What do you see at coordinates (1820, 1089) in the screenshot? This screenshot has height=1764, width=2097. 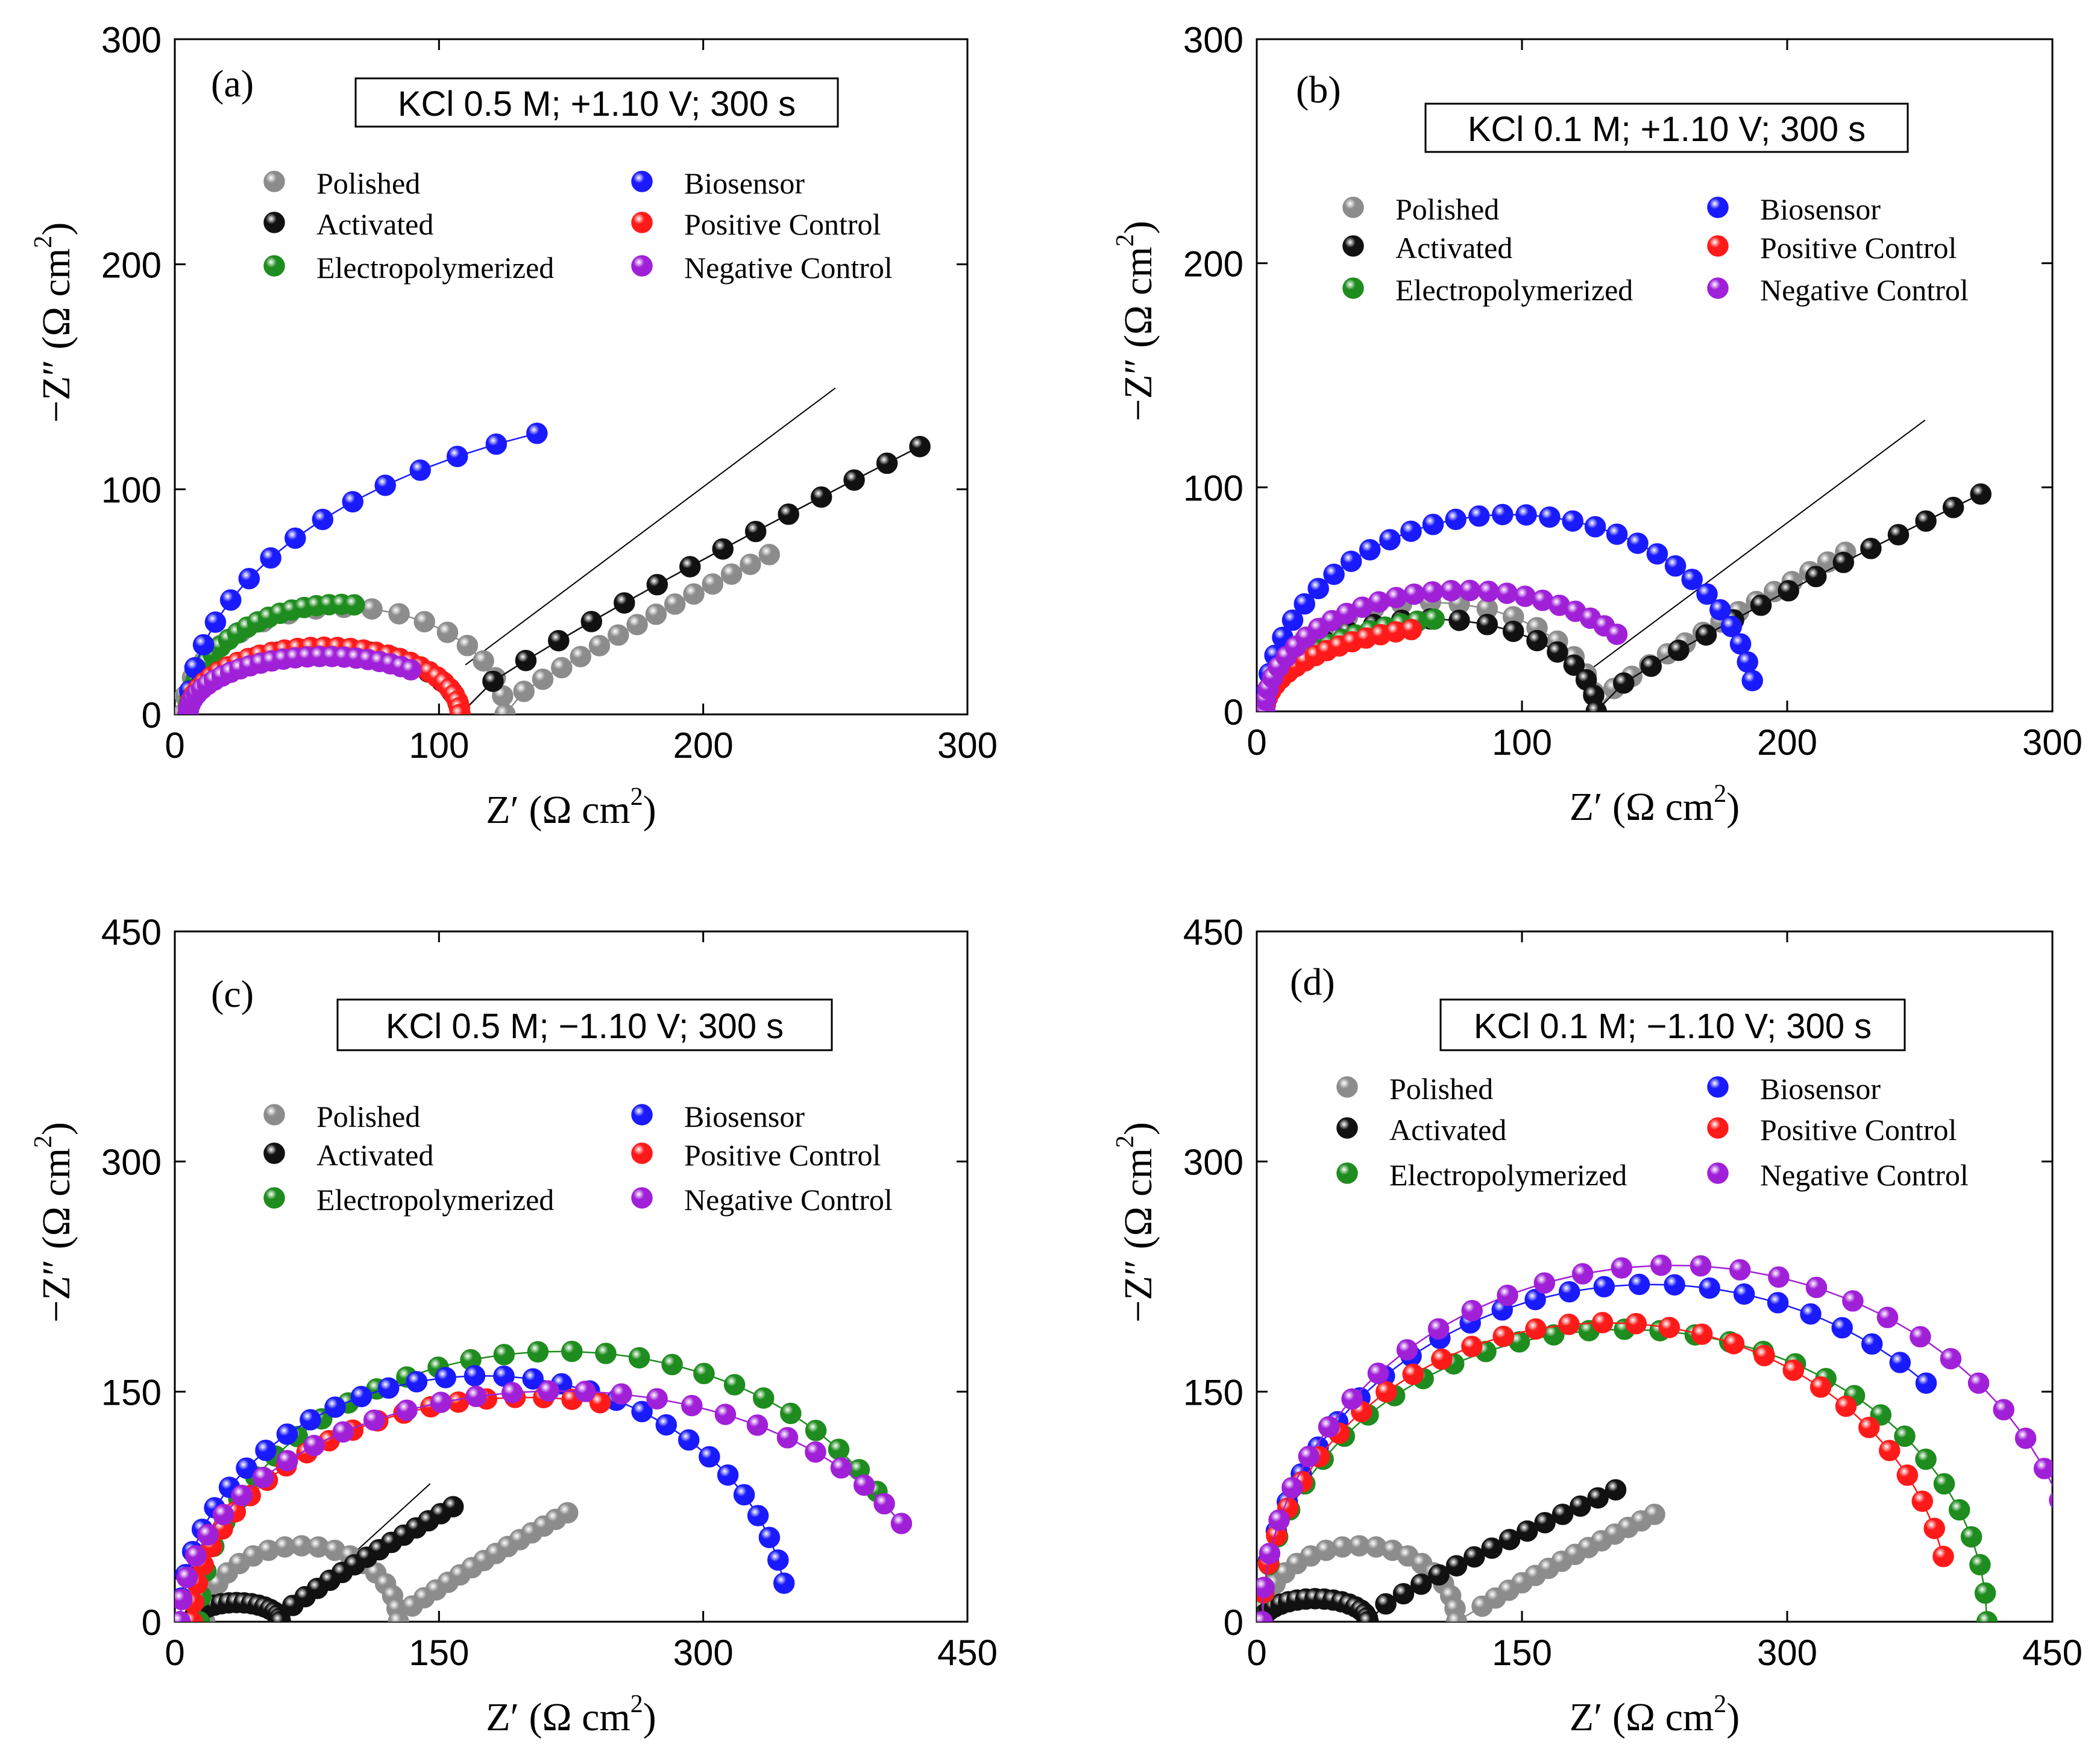 I see `legend-label-biosensor: Biosensor` at bounding box center [1820, 1089].